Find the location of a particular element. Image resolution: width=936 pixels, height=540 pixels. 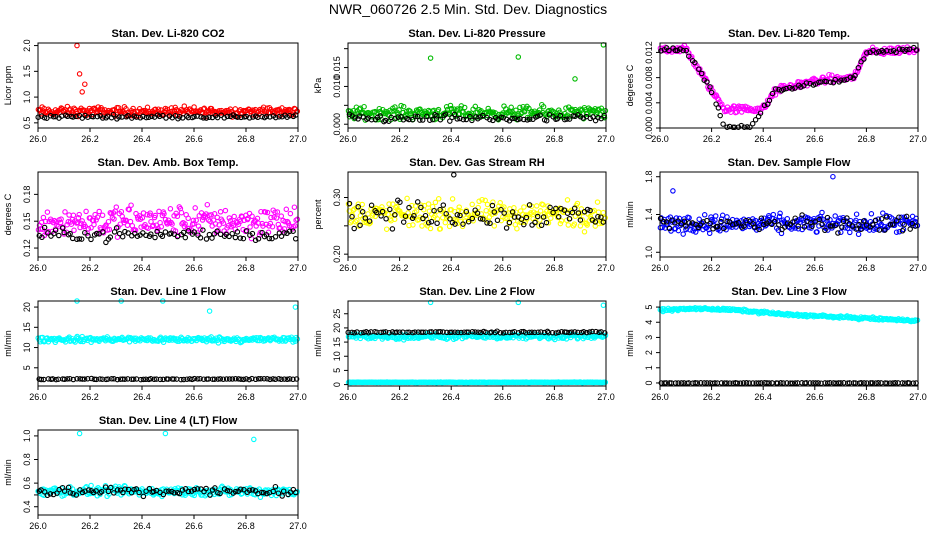

y-tick-label: 25 is located at coordinates (337, 314).